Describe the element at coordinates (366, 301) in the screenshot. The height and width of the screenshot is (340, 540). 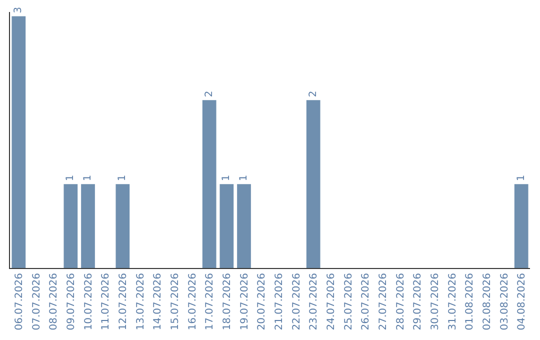
I see `x-tick-label: 26.07.2026` at that location.